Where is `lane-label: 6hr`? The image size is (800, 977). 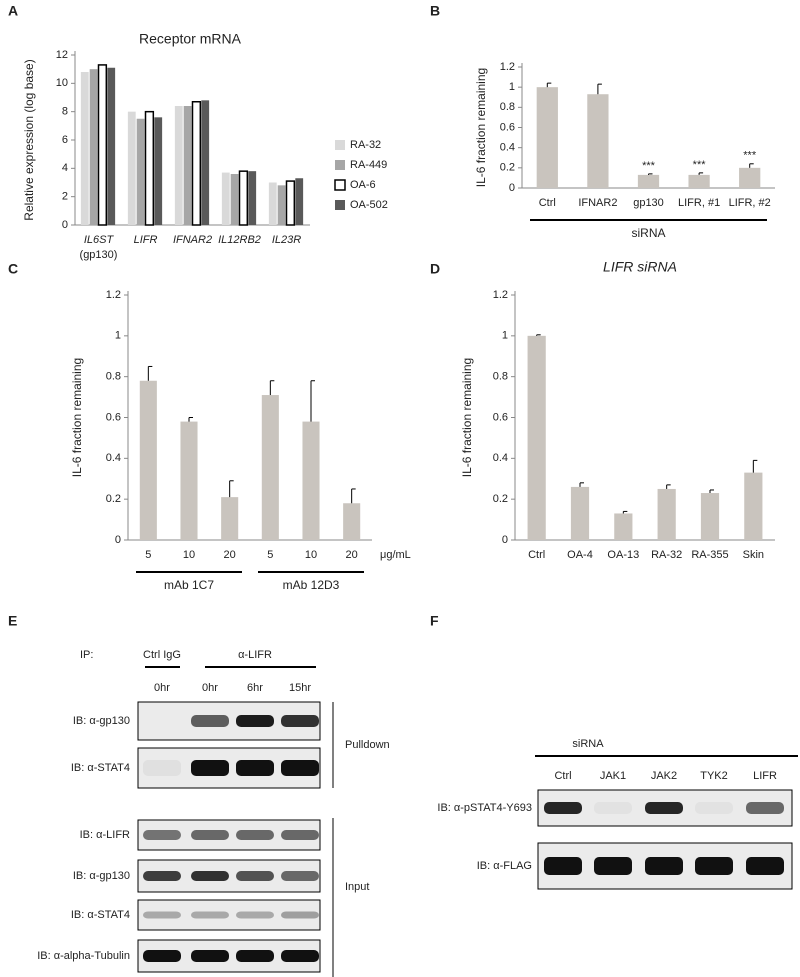 lane-label: 6hr is located at coordinates (255, 688).